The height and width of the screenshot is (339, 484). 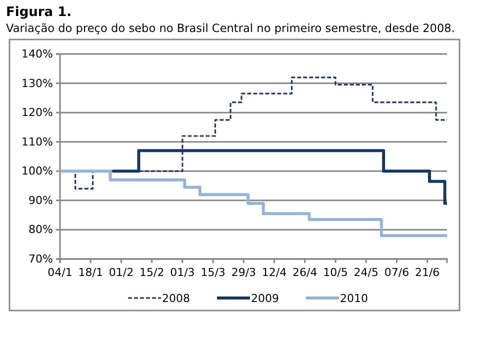 I want to click on x-tick-label: 26/4, so click(x=305, y=272).